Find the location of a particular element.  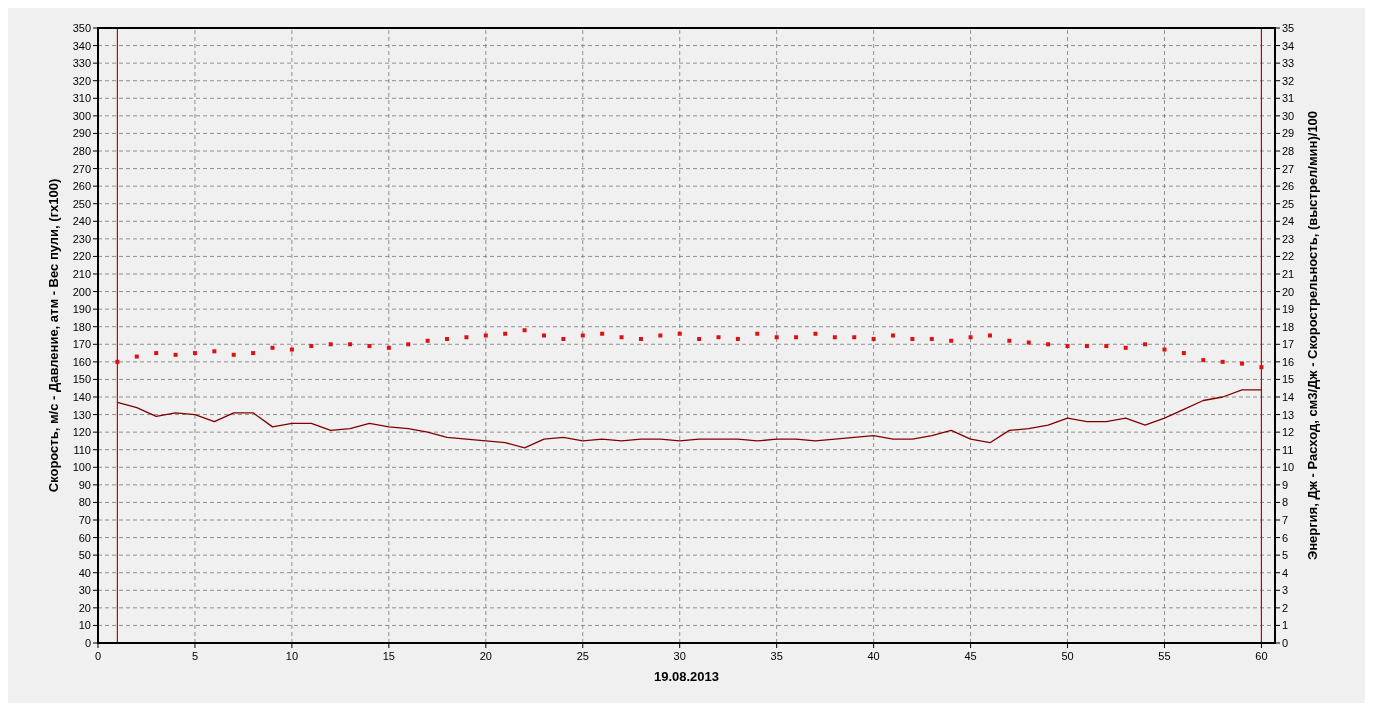

y-tick-label: 240 is located at coordinates (81, 221).